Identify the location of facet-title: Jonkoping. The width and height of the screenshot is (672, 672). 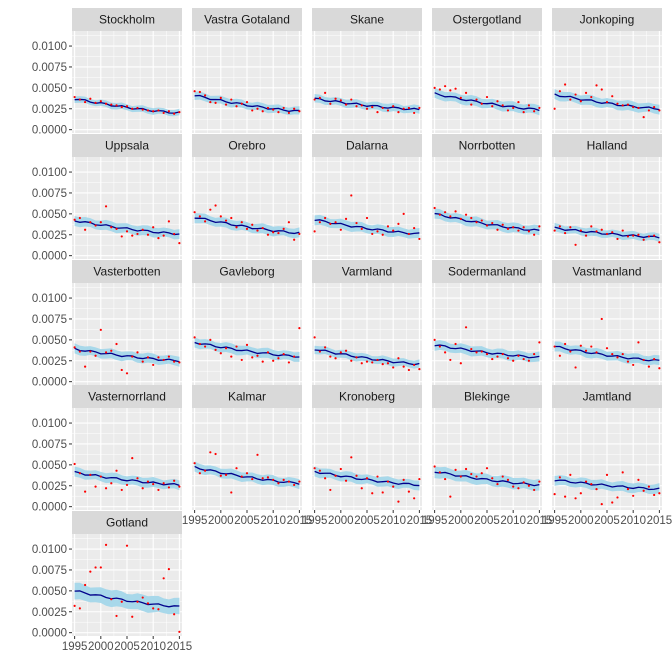
(607, 20).